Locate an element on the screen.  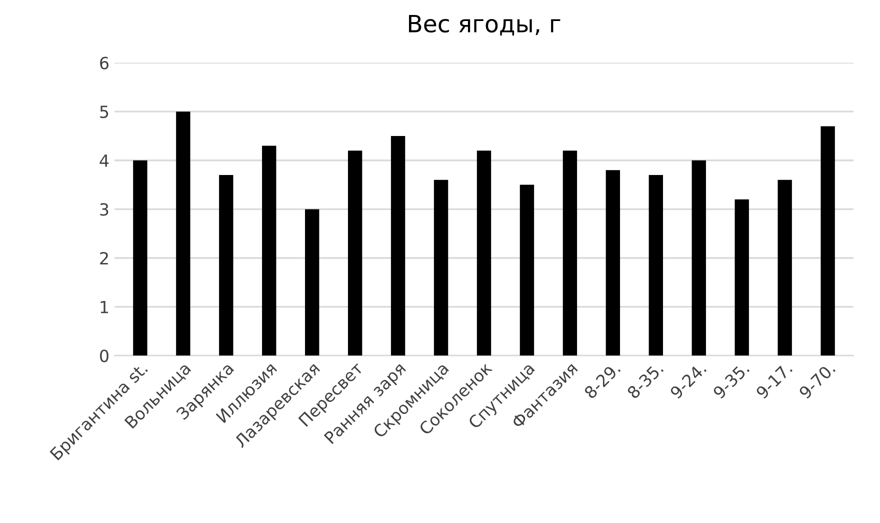
y-tick-label: 1 is located at coordinates (104, 307).